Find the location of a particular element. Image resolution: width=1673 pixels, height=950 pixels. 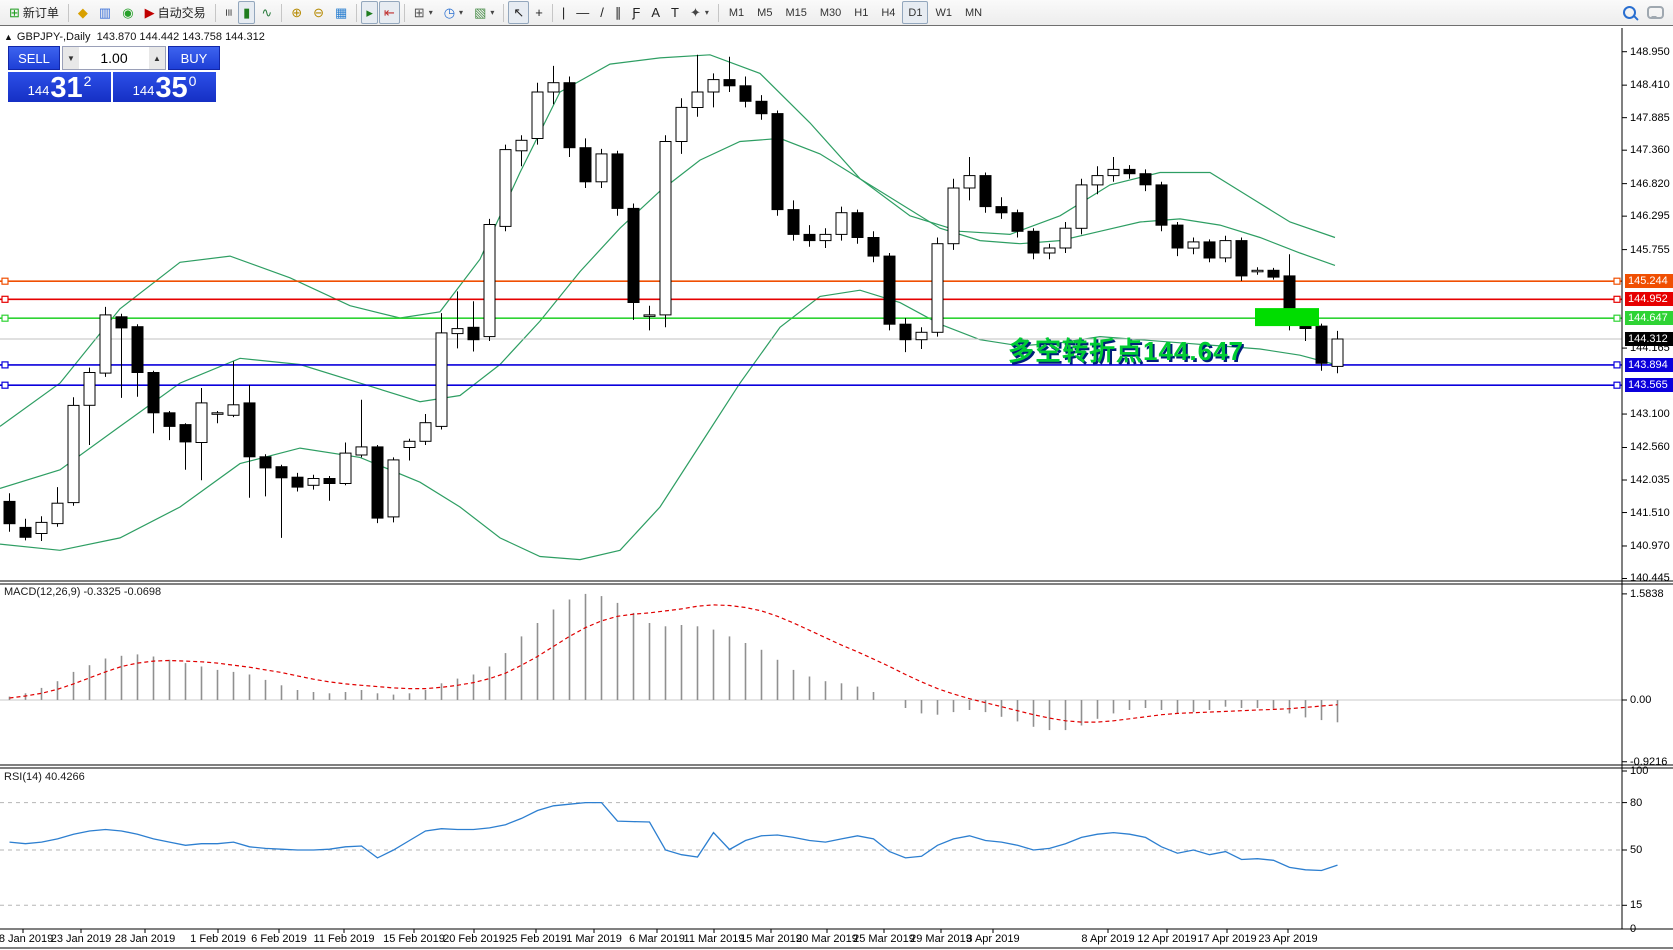

symbol-name: GBPJPY-,Daily is located at coordinates (53, 37).